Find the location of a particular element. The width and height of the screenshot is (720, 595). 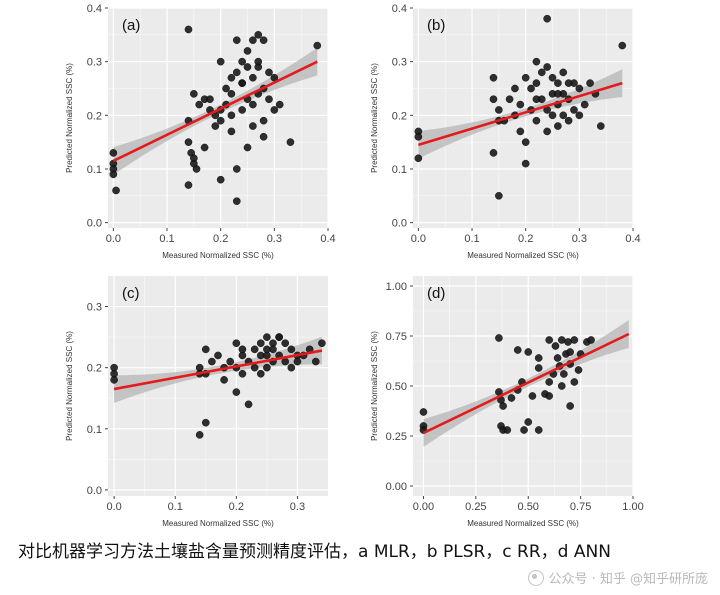

x-tick-label: 1.00 is located at coordinates (632, 507).